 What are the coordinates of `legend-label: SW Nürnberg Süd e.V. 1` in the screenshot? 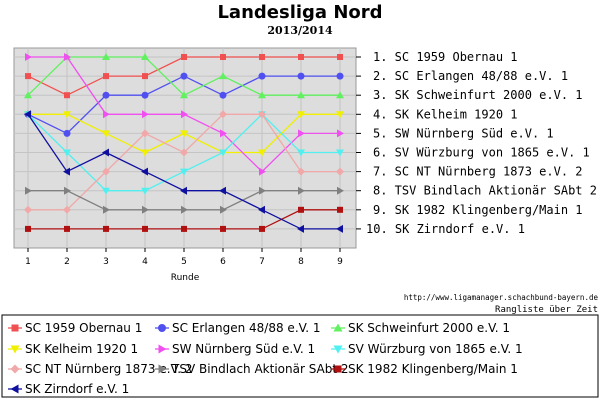 It's located at (243, 349).